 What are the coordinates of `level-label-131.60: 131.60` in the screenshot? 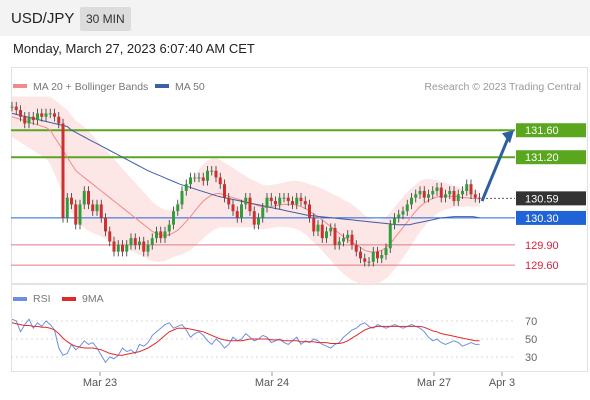 It's located at (542, 131).